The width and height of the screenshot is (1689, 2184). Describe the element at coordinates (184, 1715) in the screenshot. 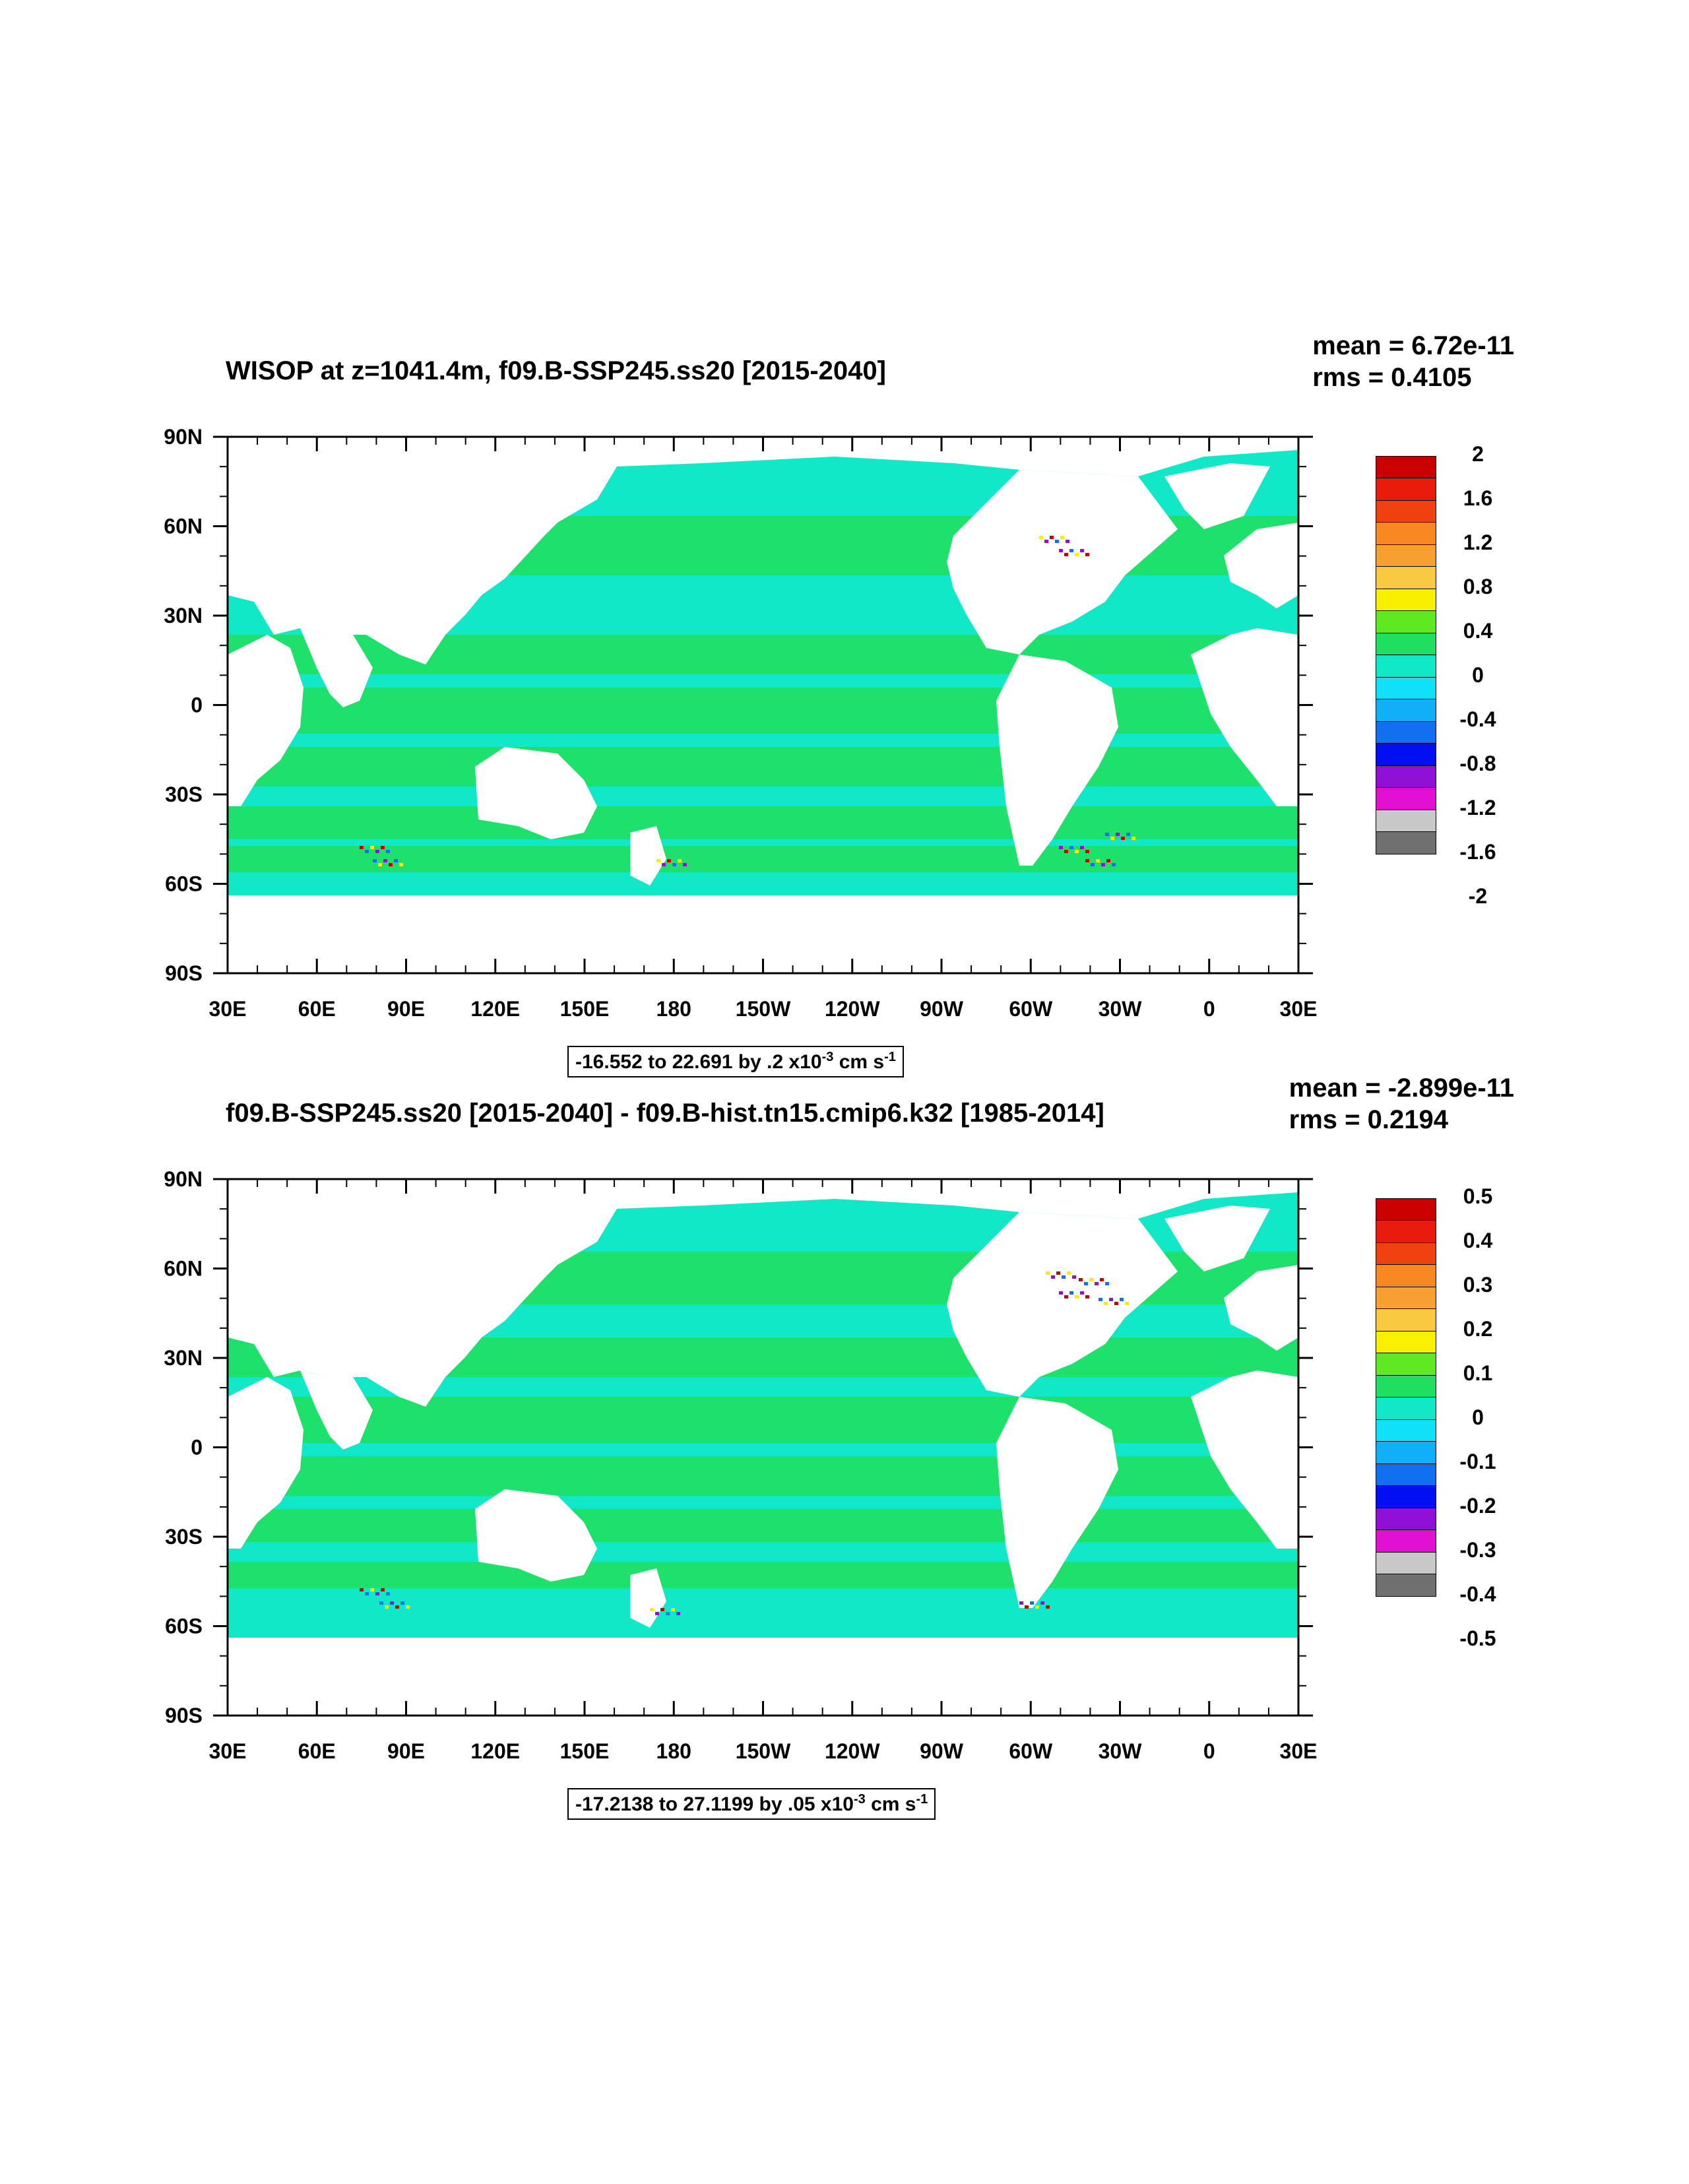

I see `lat-label: 90S` at that location.